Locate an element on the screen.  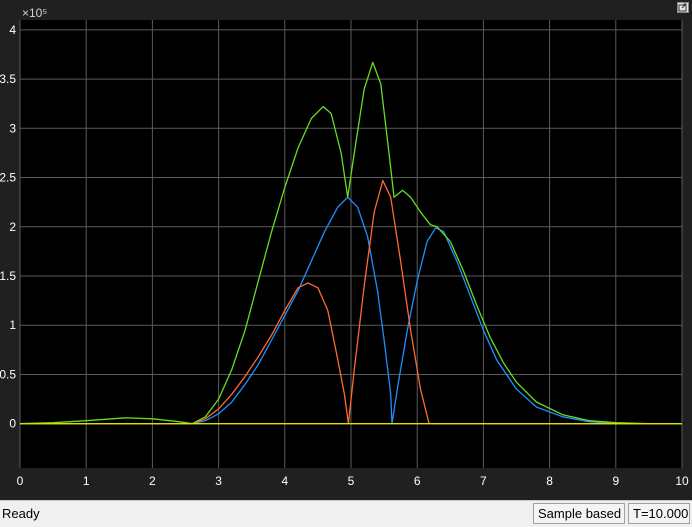
x-tick-label: 6 is located at coordinates (417, 481).